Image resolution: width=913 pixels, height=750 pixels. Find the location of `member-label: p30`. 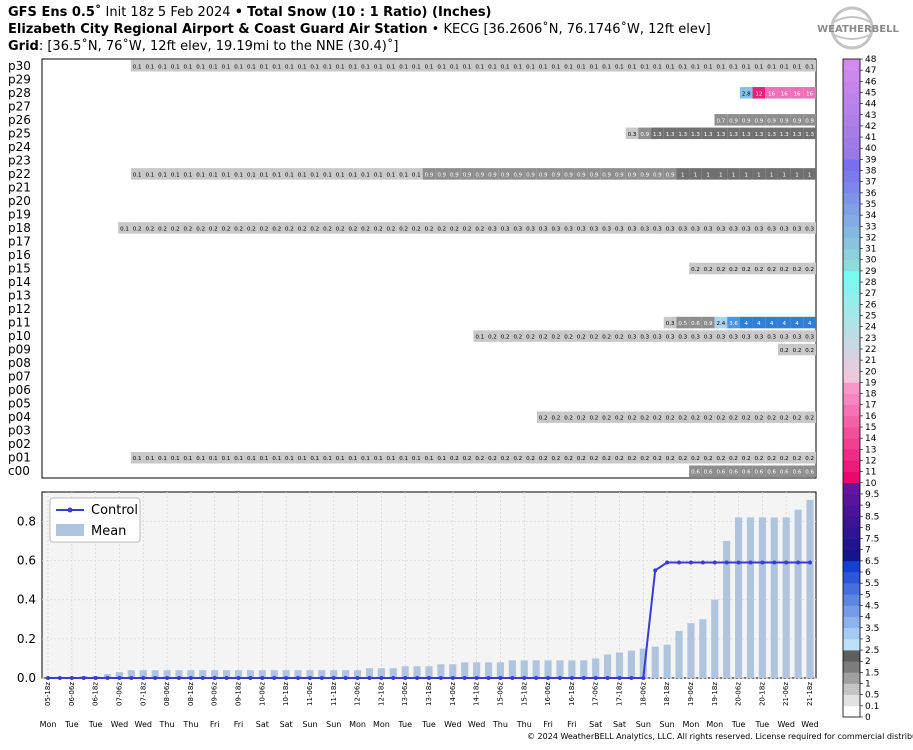

member-label: p30 is located at coordinates (19, 66).